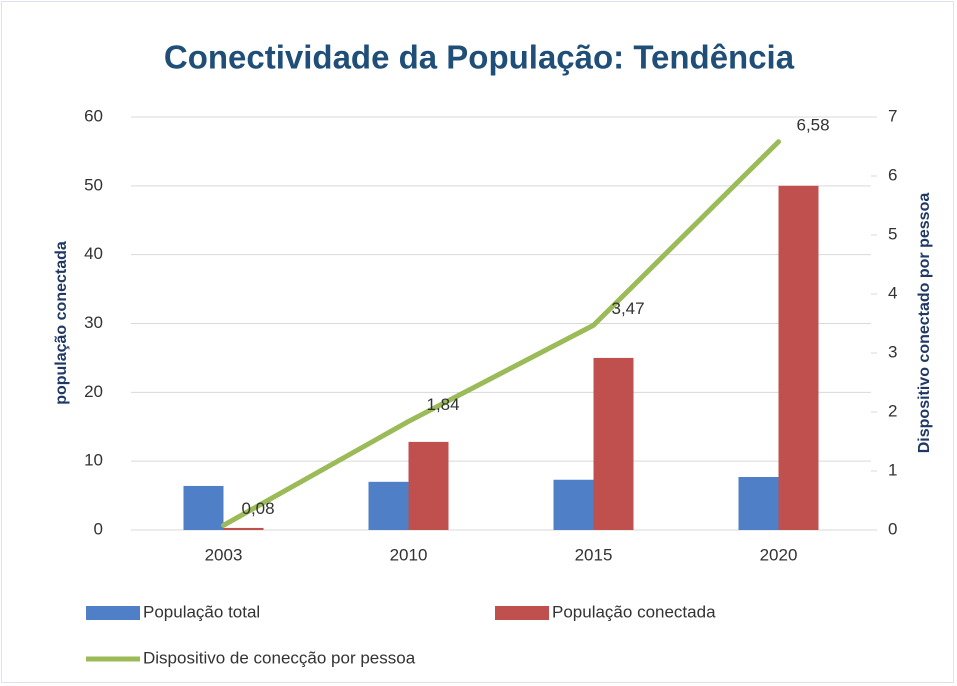 The image size is (957, 686). I want to click on data-label: 3,47, so click(628, 308).